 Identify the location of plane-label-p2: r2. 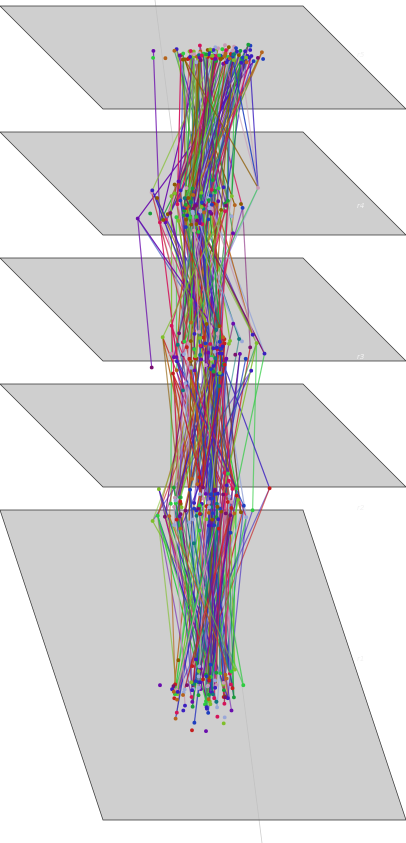
(361, 508).